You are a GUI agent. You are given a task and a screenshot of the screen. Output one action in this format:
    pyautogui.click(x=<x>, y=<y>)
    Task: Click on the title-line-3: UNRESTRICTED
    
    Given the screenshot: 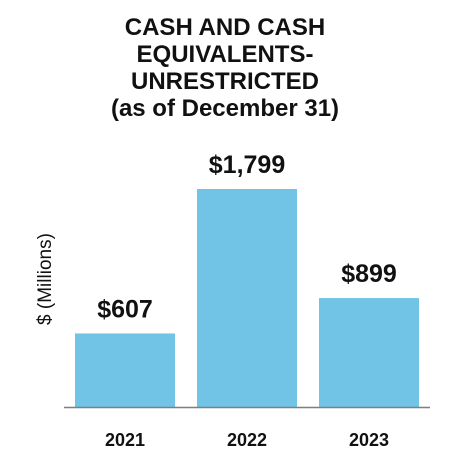 What is the action you would take?
    pyautogui.click(x=224, y=81)
    